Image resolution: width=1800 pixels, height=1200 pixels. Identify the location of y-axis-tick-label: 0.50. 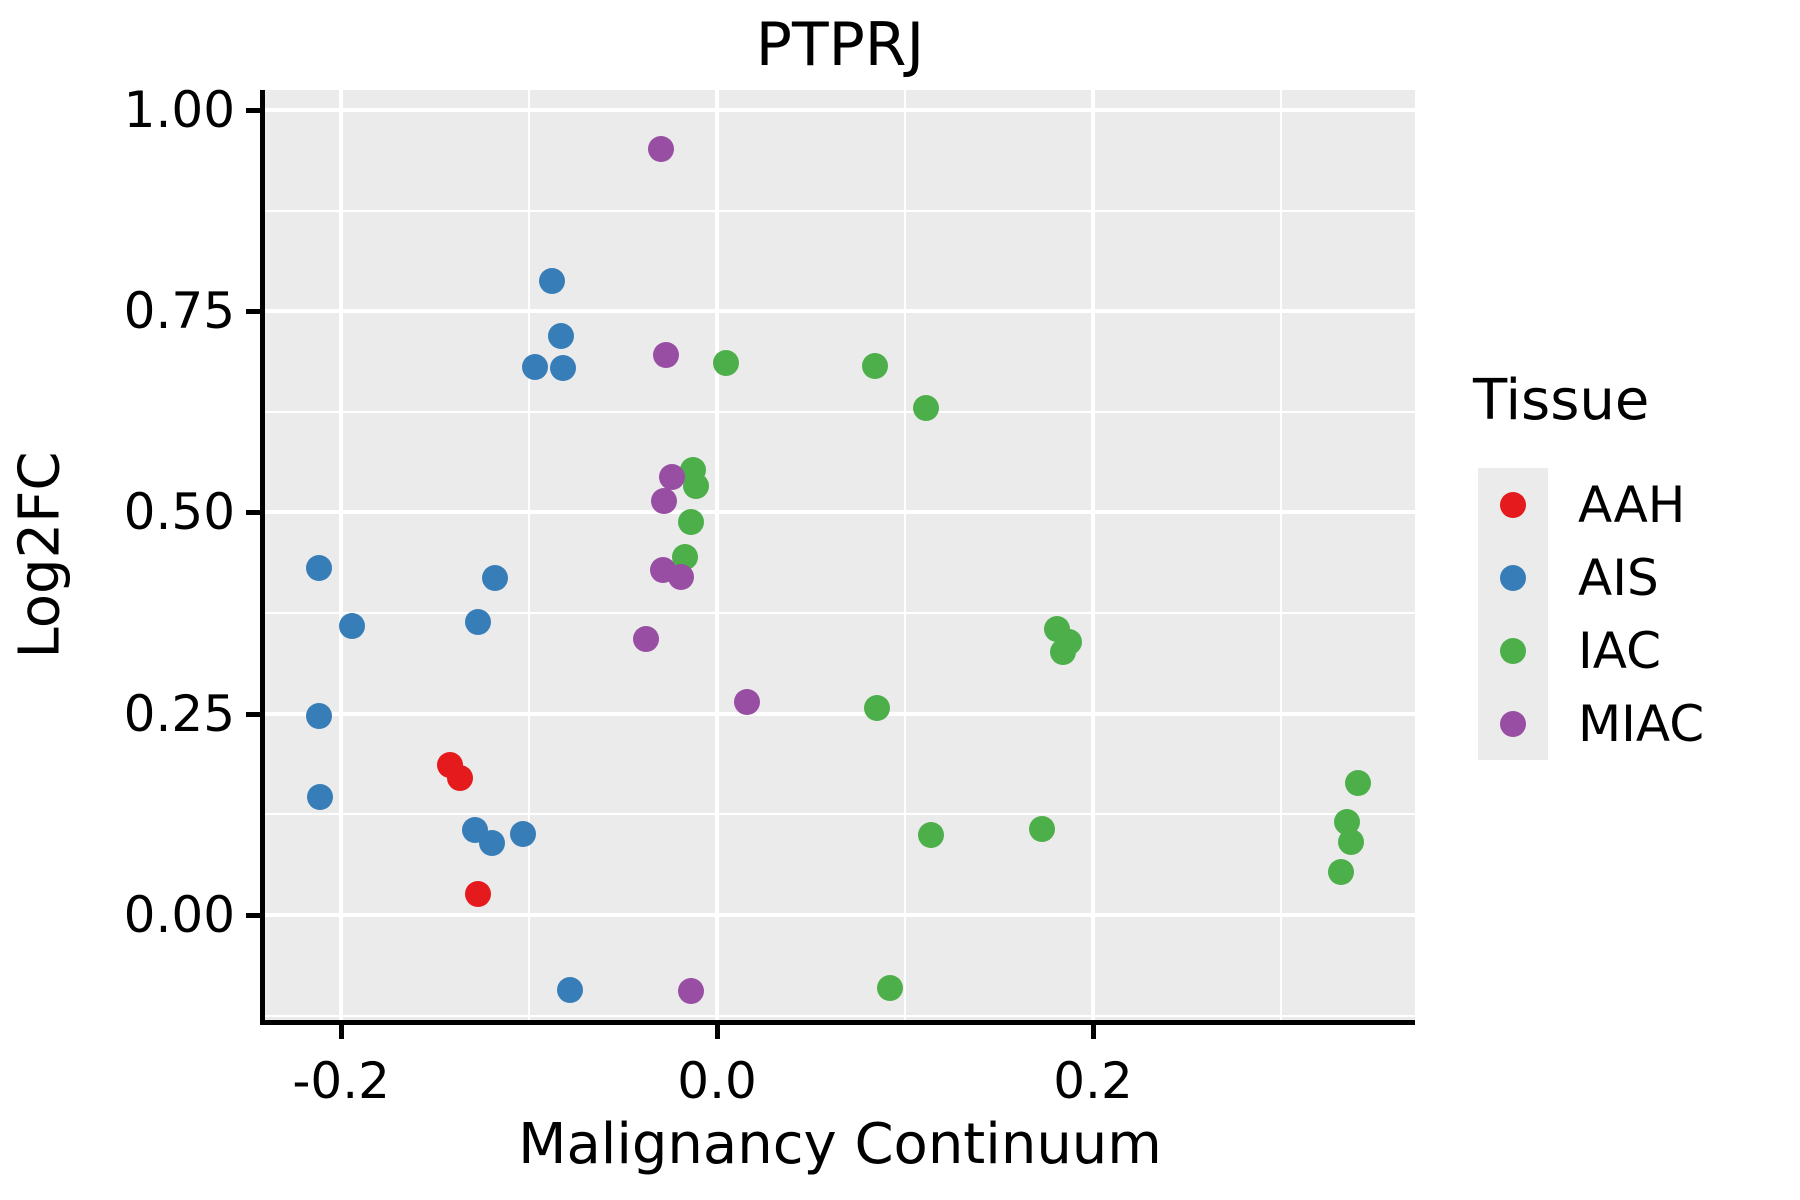
(179, 512).